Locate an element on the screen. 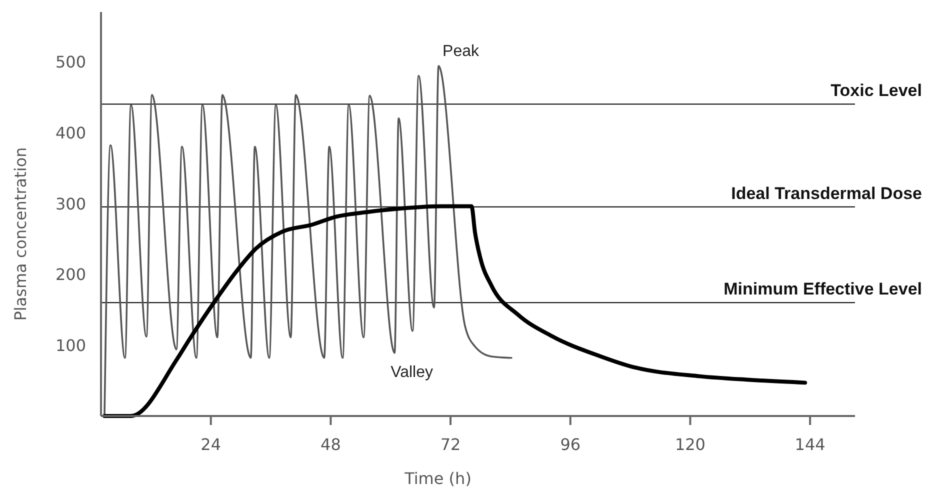 The width and height of the screenshot is (927, 501). y-tick-label: 200 is located at coordinates (70, 274).